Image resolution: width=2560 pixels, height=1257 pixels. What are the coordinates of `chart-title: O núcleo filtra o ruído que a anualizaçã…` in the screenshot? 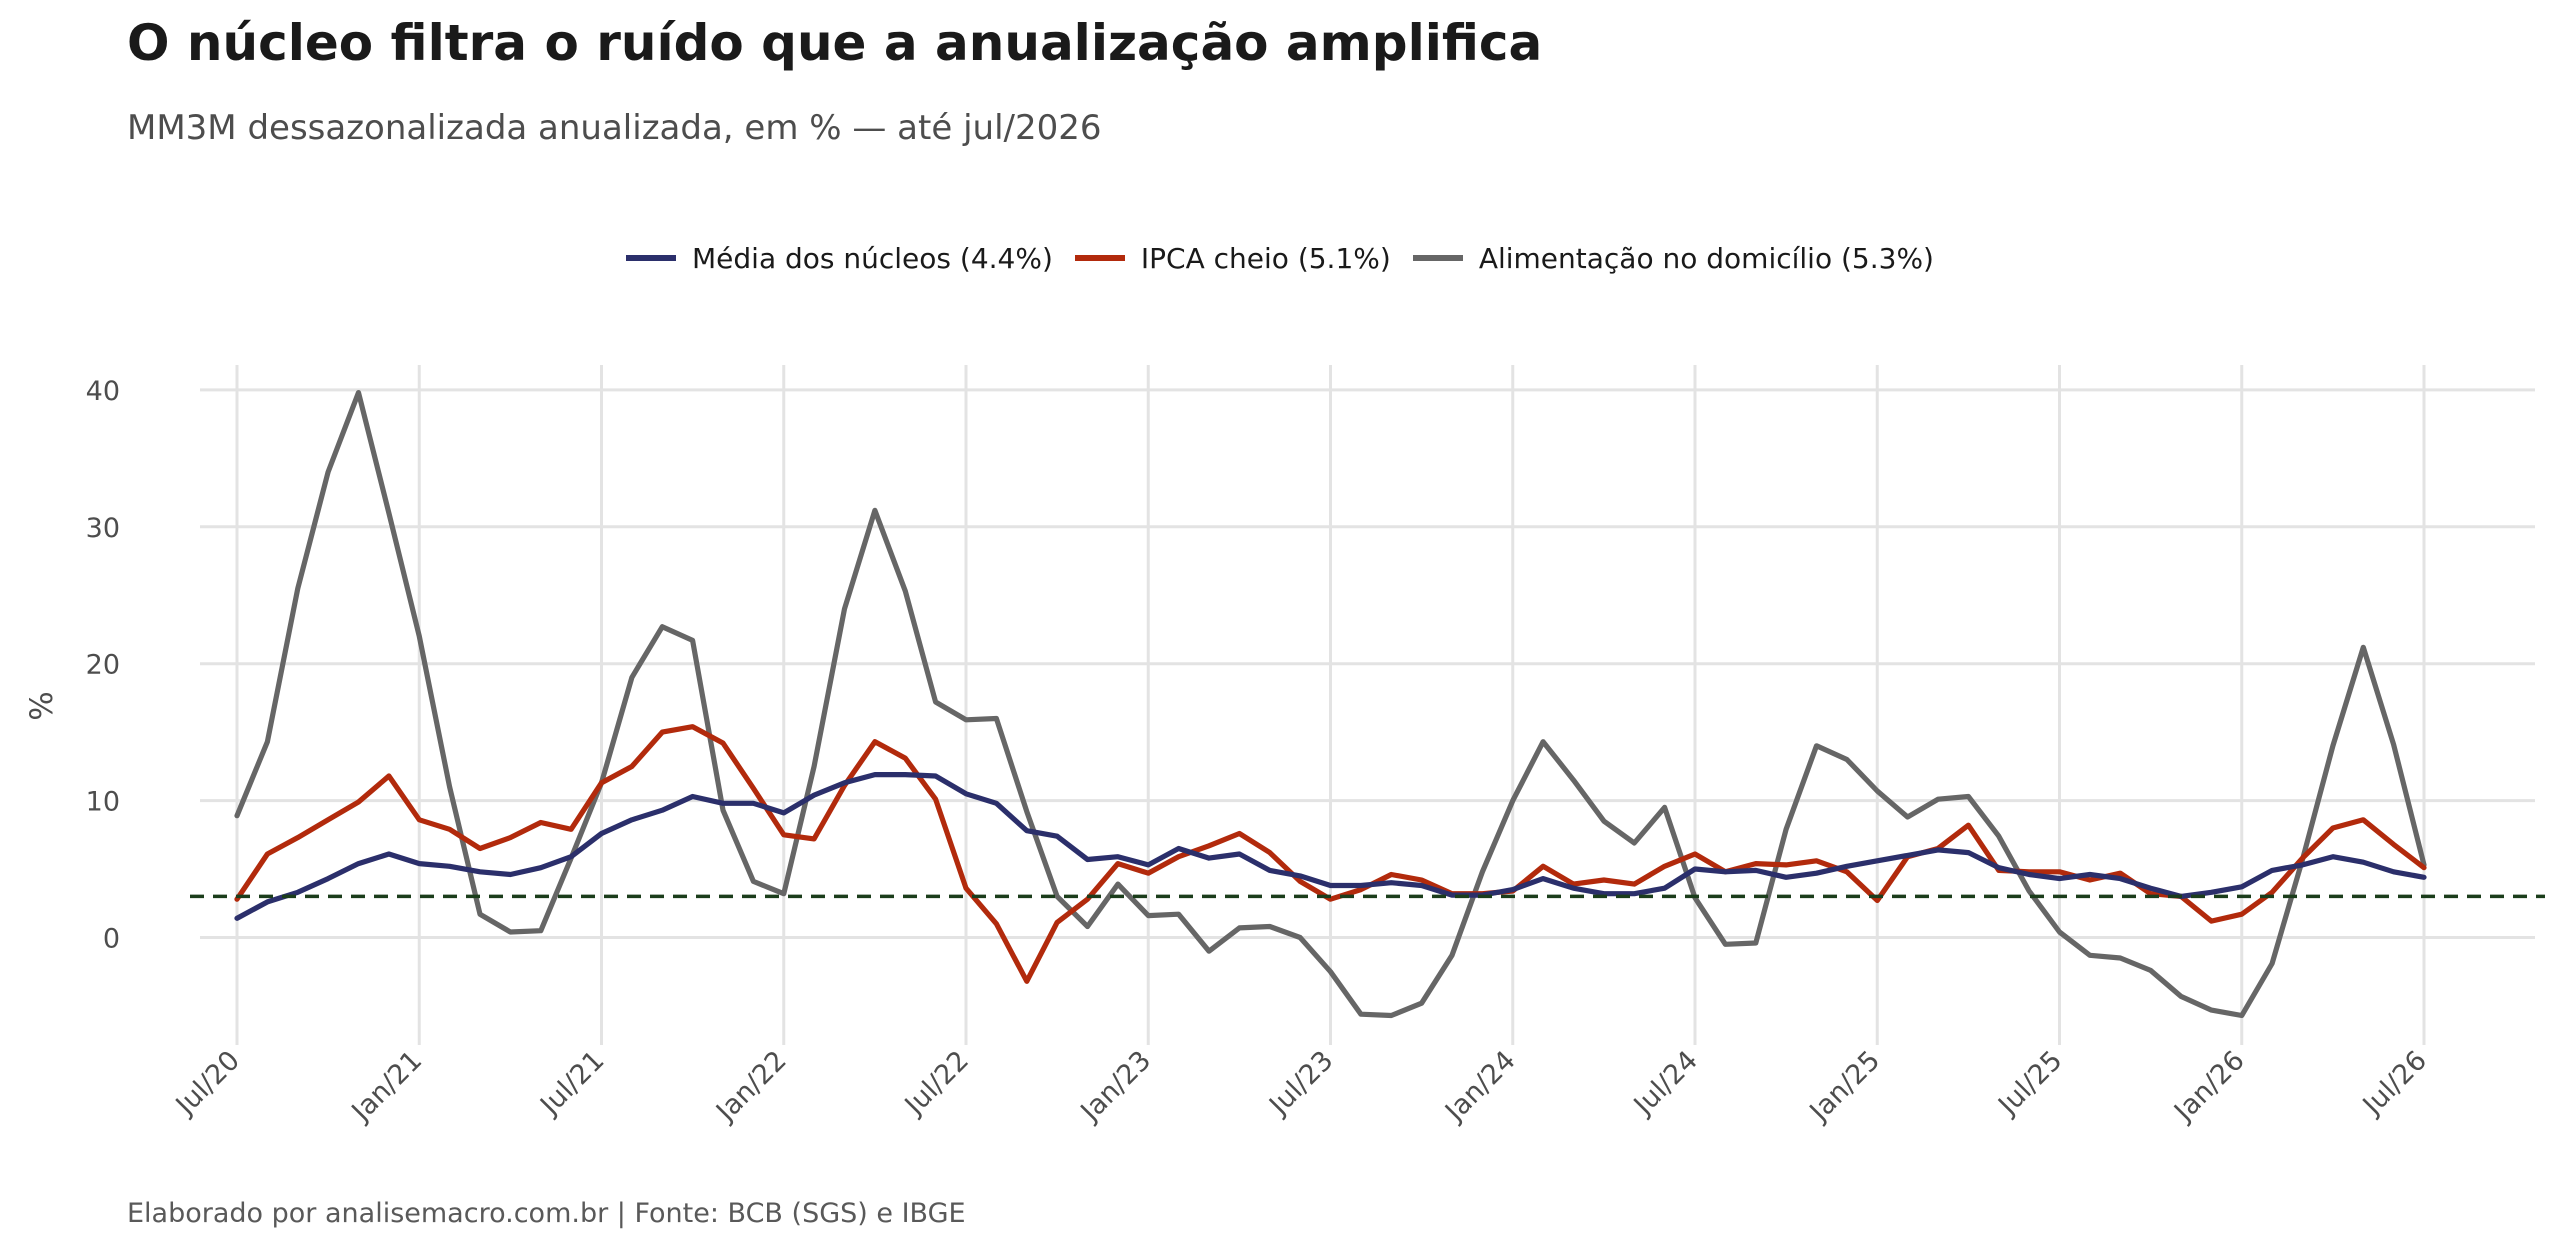 It's located at (835, 43).